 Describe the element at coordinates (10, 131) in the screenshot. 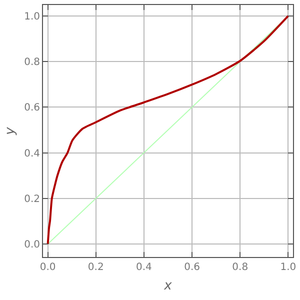

I see `y-axis-title: y` at that location.